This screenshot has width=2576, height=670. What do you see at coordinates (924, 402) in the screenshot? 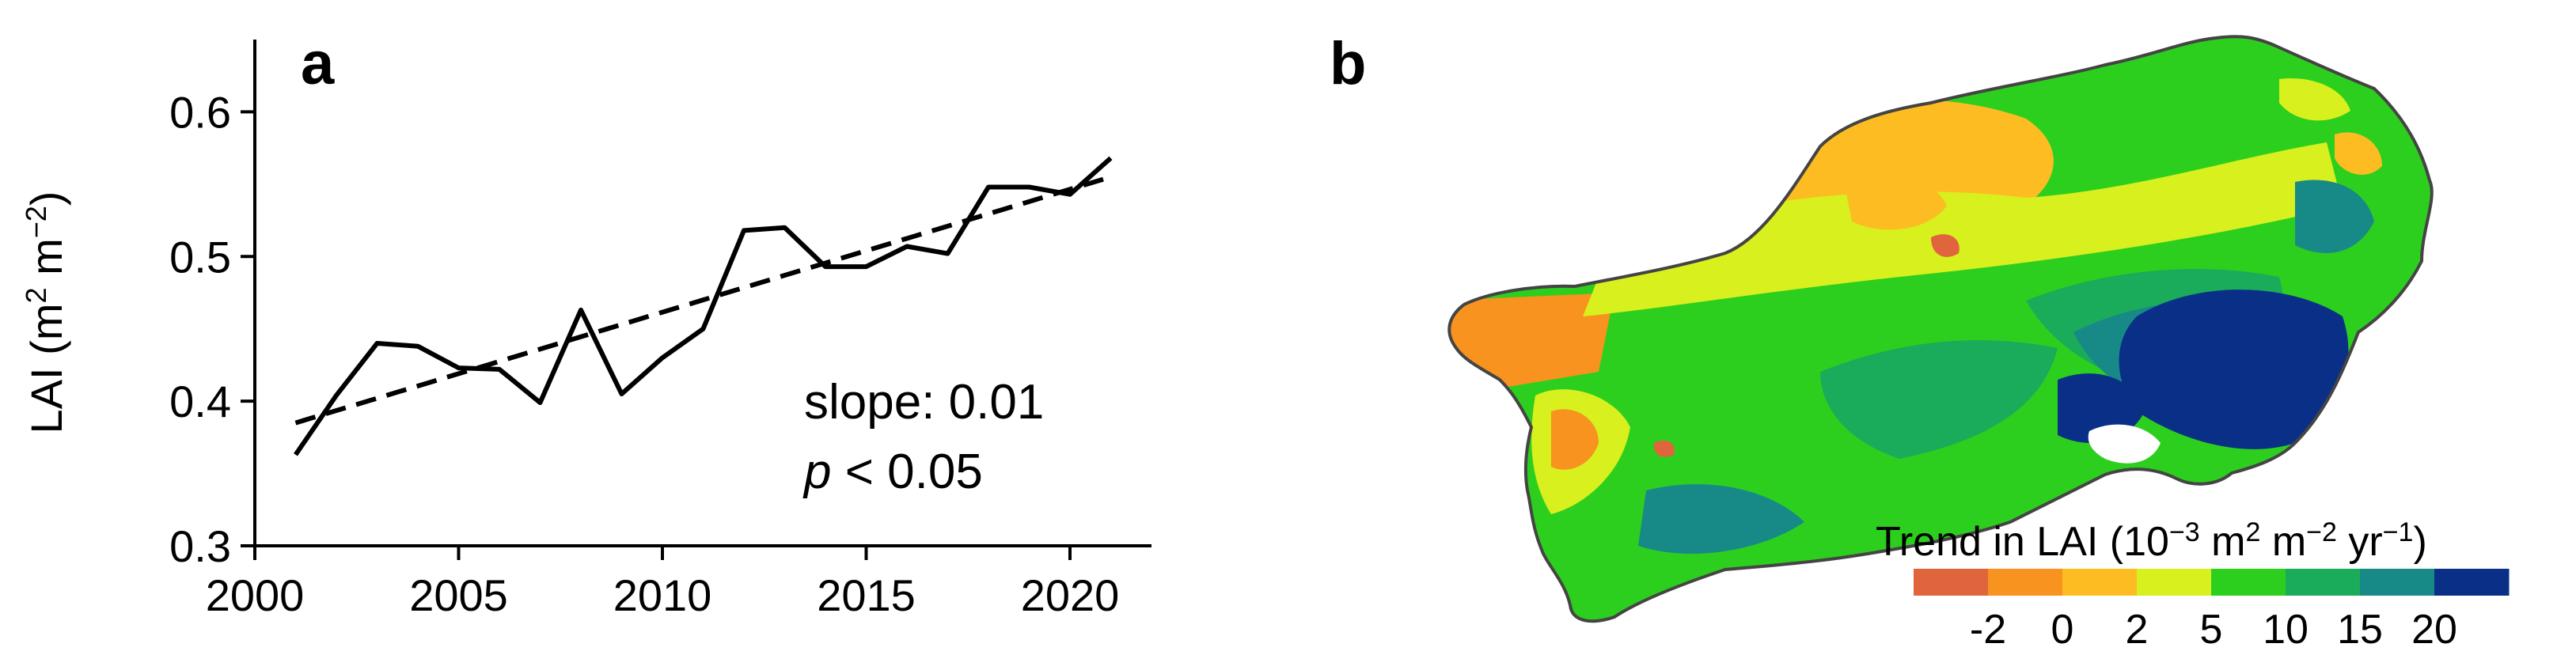
I see `slope-annotation: slope: 0.01` at bounding box center [924, 402].